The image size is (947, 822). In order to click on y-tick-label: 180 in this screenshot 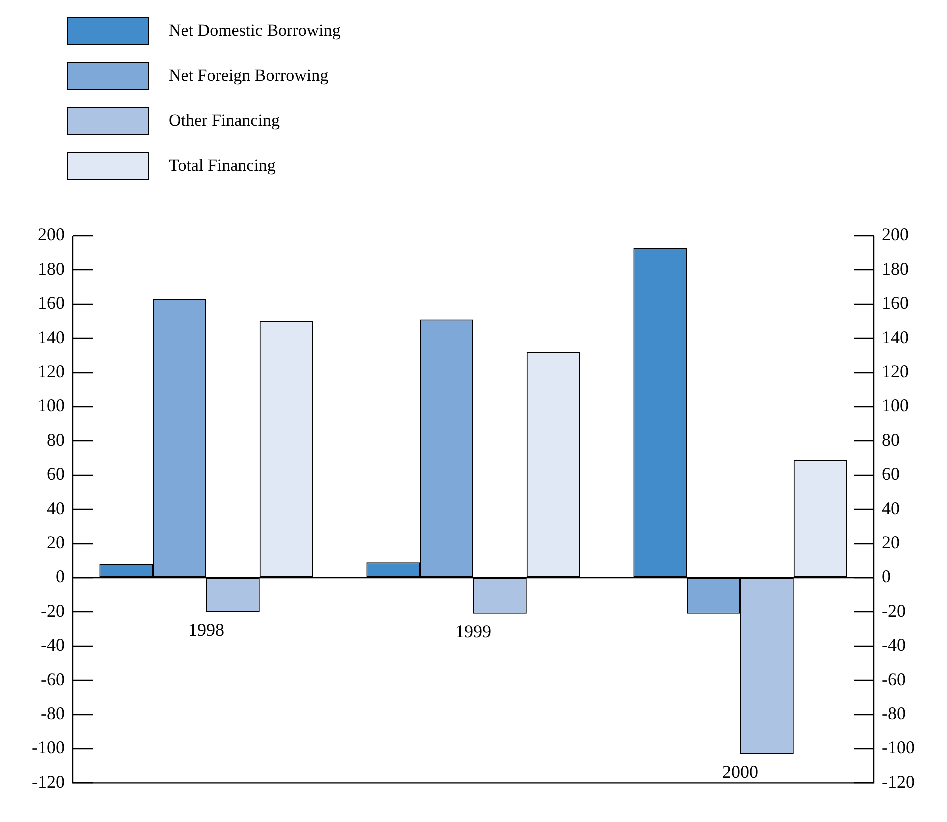, I will do `click(51, 268)`.